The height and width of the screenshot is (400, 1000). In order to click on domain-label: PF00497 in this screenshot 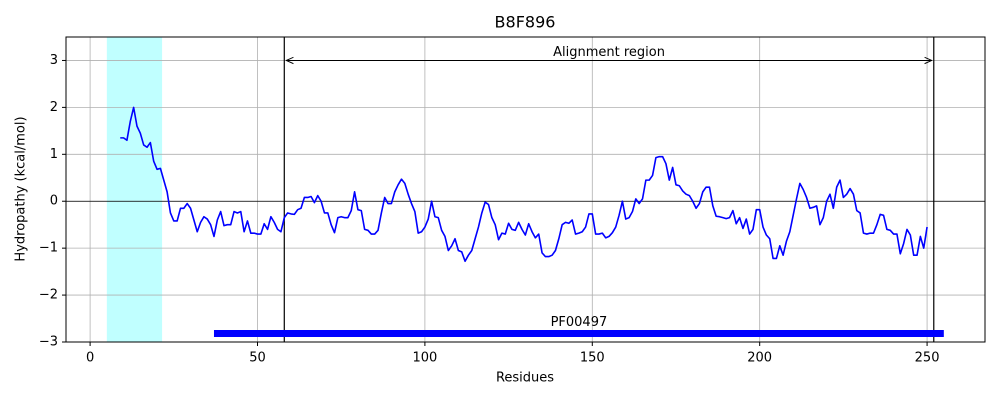, I will do `click(579, 322)`.